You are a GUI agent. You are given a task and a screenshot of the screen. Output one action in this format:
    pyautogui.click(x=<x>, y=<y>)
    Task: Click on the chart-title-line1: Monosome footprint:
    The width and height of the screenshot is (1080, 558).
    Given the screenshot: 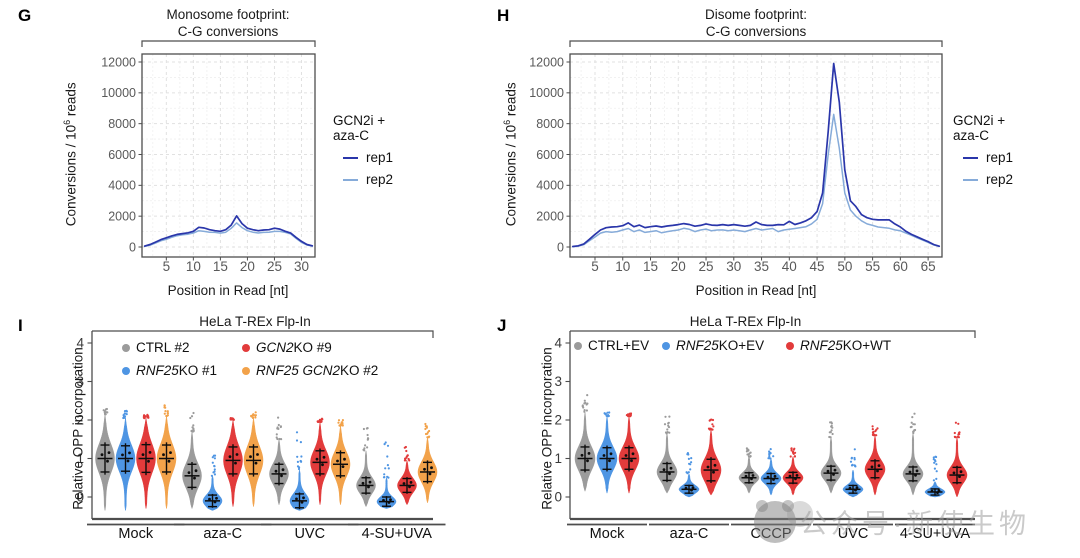 What is the action you would take?
    pyautogui.click(x=228, y=14)
    